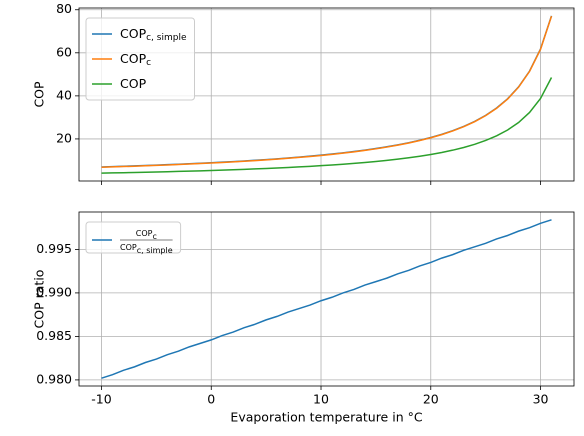  I want to click on y-tick-label: 40, so click(64, 94).